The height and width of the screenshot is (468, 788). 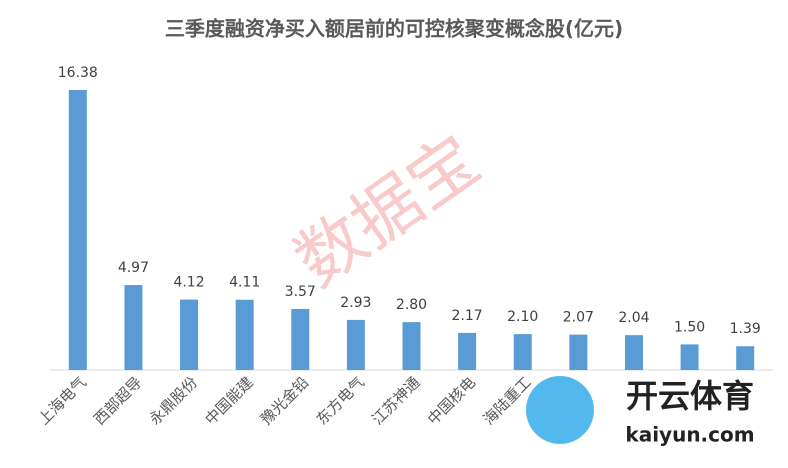 What do you see at coordinates (78, 73) in the screenshot?
I see `value-label: 16.38` at bounding box center [78, 73].